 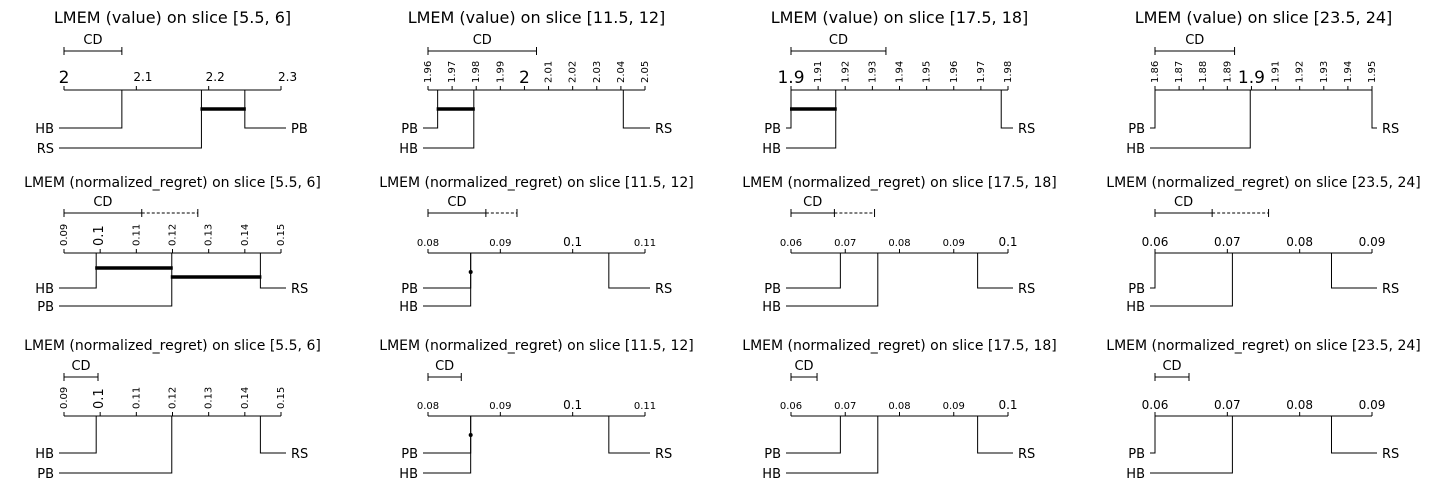 I want to click on tick-label: 1.87, so click(x=1179, y=72).